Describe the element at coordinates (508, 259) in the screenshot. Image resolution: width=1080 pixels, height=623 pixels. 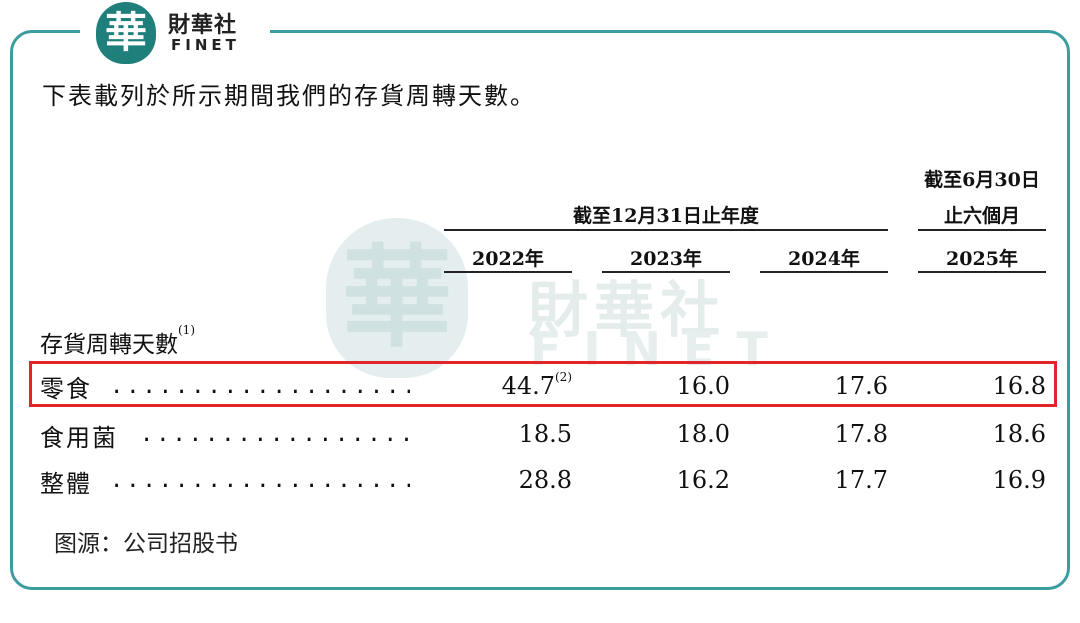
I see `header-year-2022: 2022年` at that location.